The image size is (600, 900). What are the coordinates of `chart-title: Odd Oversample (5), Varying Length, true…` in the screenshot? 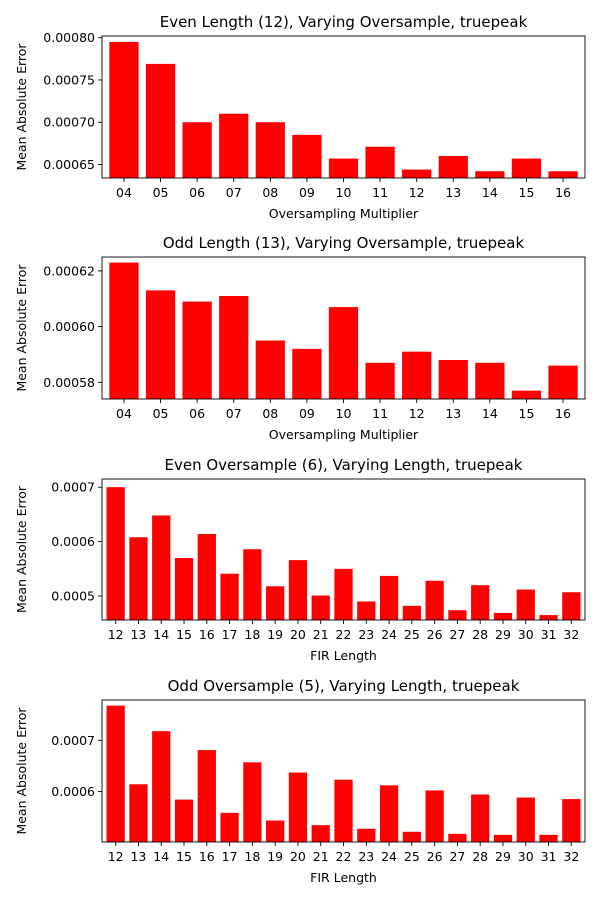 It's located at (344, 686).